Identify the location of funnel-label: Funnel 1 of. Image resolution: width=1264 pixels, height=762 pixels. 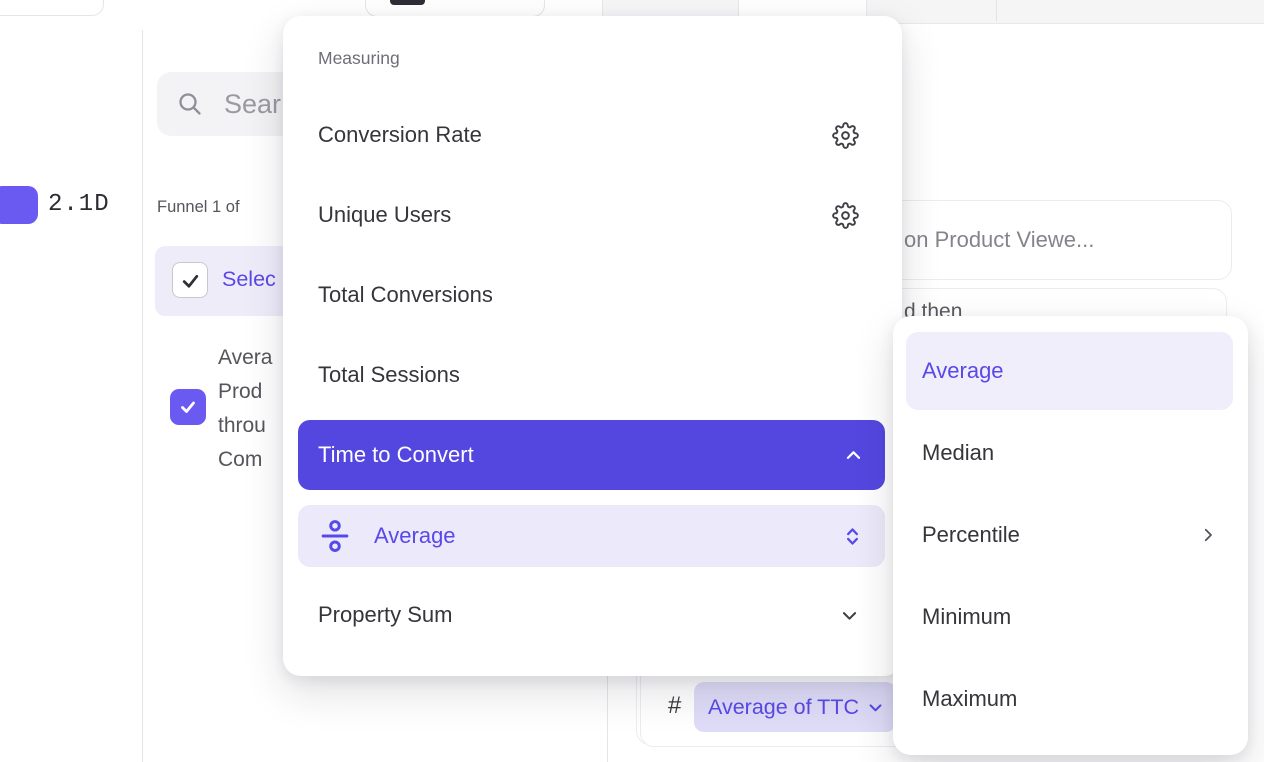
(198, 207).